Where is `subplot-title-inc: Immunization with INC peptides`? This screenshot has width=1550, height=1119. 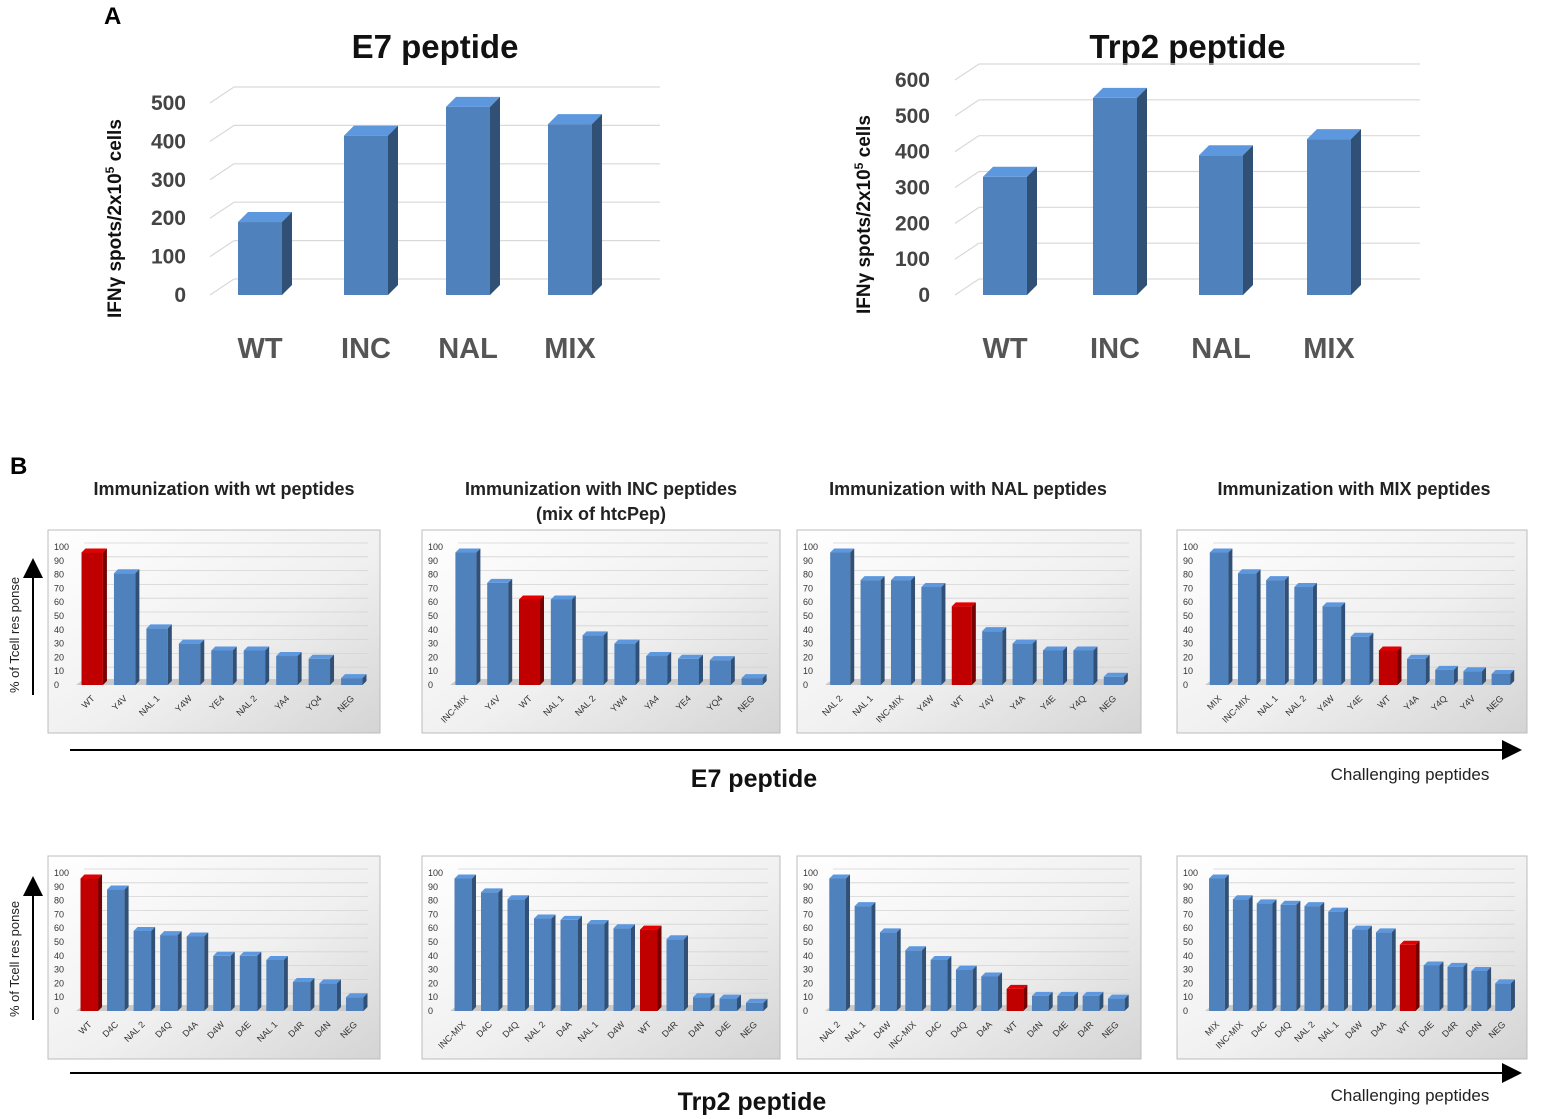
subplot-title-inc: Immunization with INC peptides is located at coordinates (601, 489).